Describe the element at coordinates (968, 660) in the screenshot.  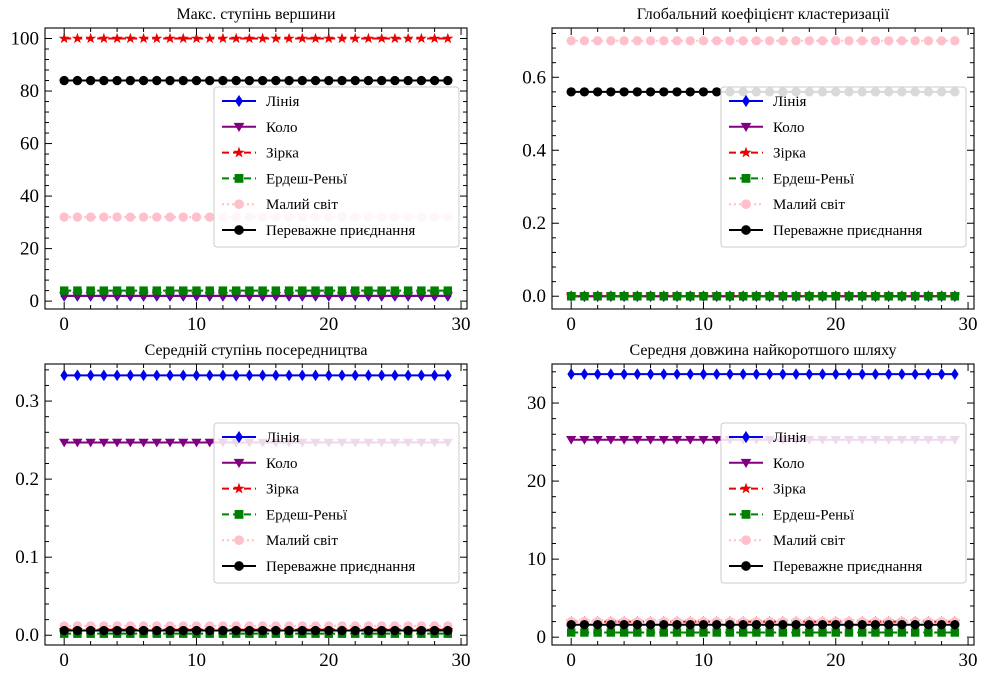
I see `x-tick-label: 30` at that location.